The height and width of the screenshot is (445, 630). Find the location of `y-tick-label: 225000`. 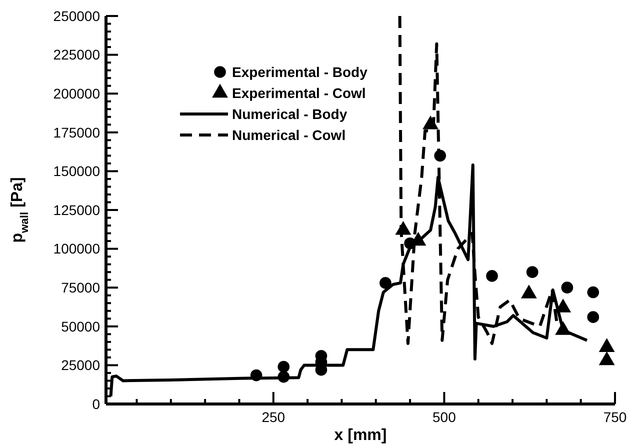

y-tick-label: 225000 is located at coordinates (76, 54).